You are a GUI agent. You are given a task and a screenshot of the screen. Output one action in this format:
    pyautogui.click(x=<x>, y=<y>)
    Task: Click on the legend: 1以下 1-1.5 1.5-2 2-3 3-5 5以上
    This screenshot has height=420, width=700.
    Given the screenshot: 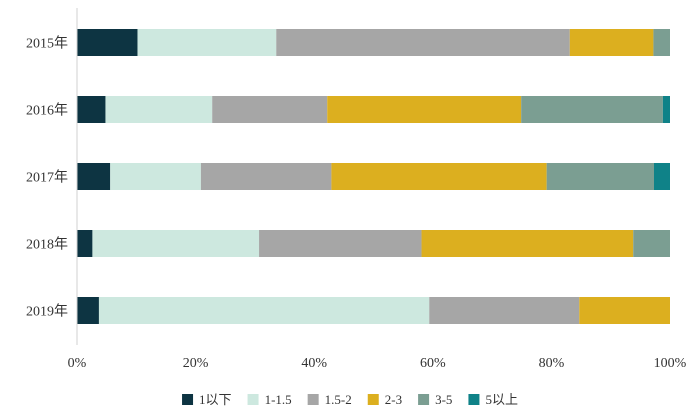 What is the action you would take?
    pyautogui.click(x=350, y=399)
    